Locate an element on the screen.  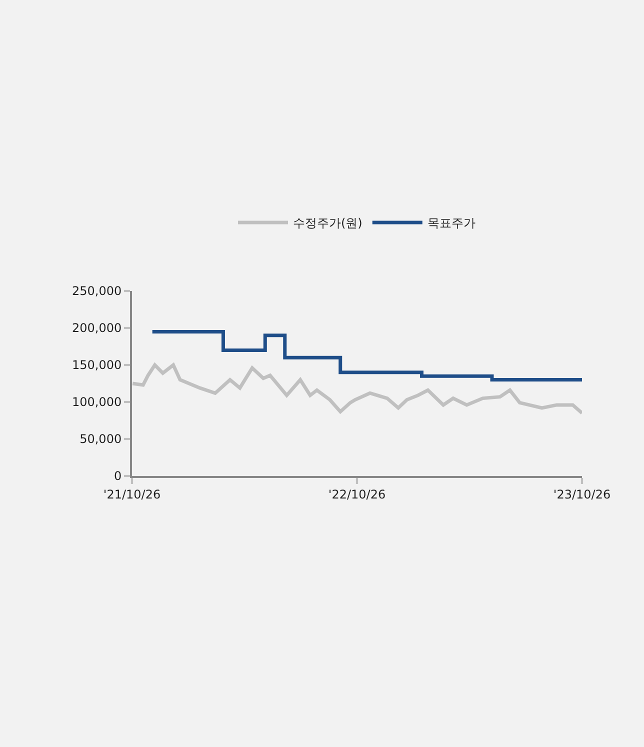
y-tick-label: 100,000 is located at coordinates (97, 402).